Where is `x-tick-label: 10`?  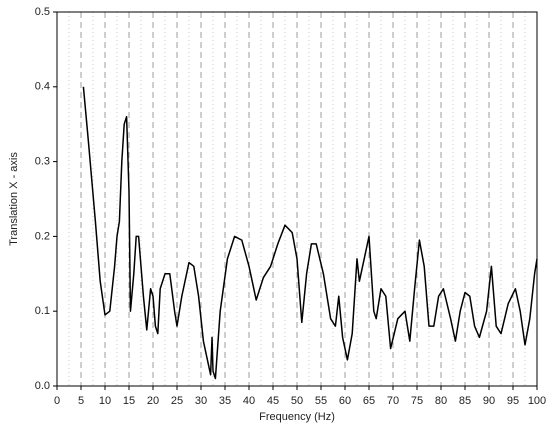
x-tick-label: 10 is located at coordinates (105, 401).